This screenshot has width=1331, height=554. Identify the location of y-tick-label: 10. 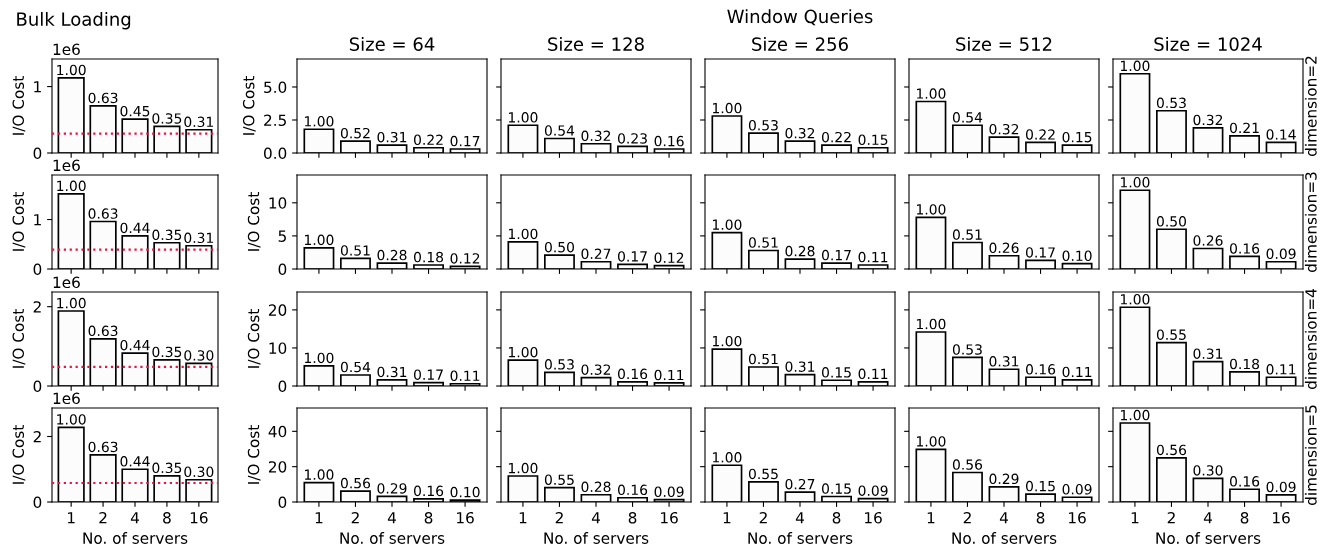
(278, 348).